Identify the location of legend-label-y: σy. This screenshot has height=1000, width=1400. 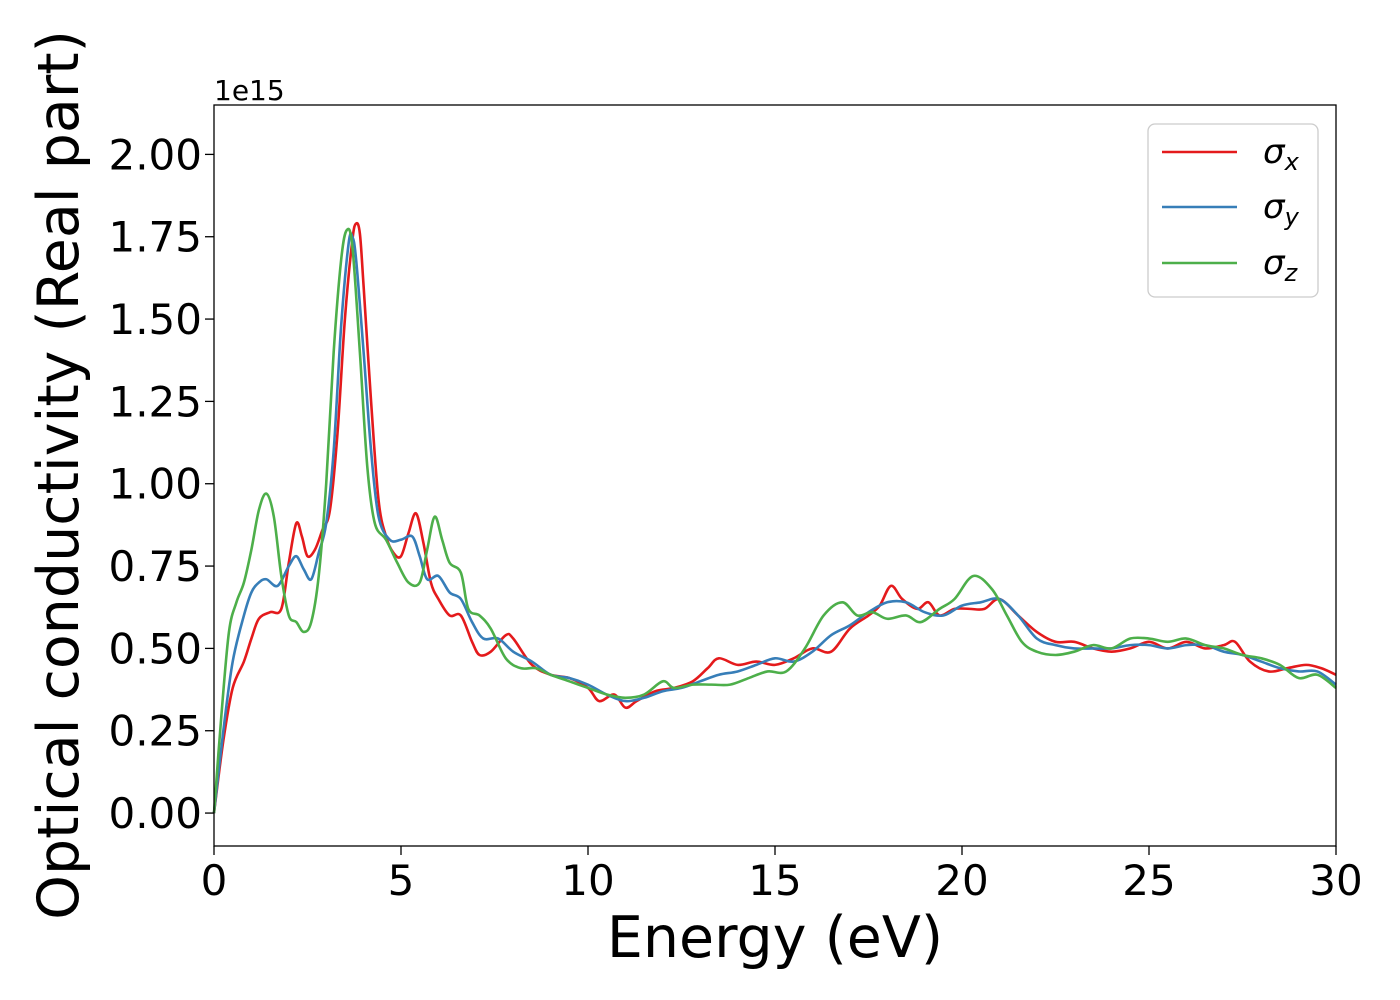
(1281, 209).